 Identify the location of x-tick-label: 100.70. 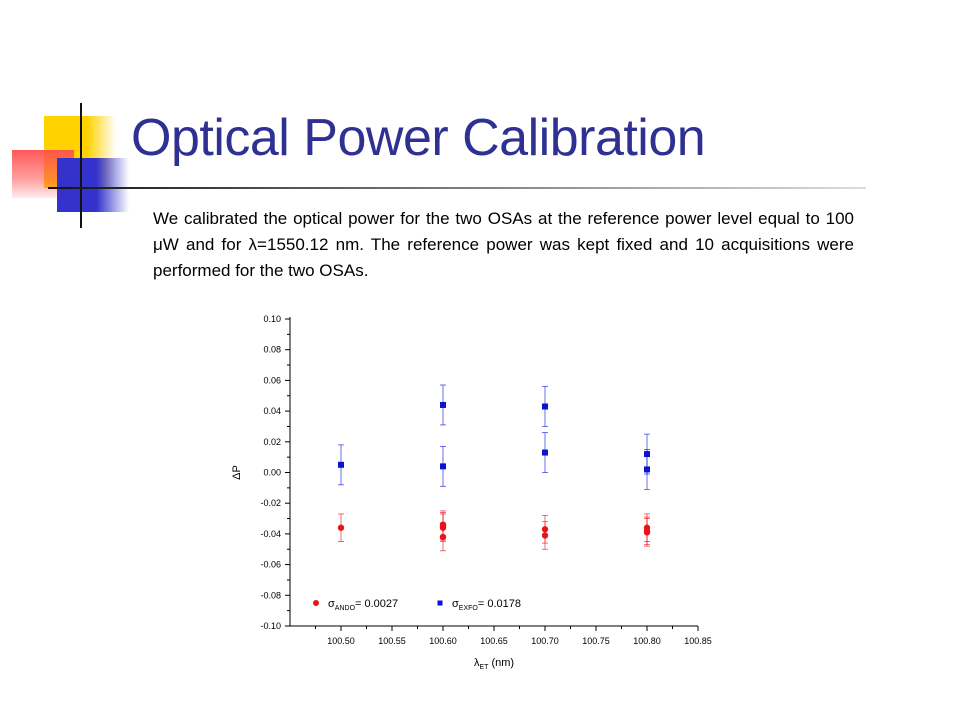
(545, 641).